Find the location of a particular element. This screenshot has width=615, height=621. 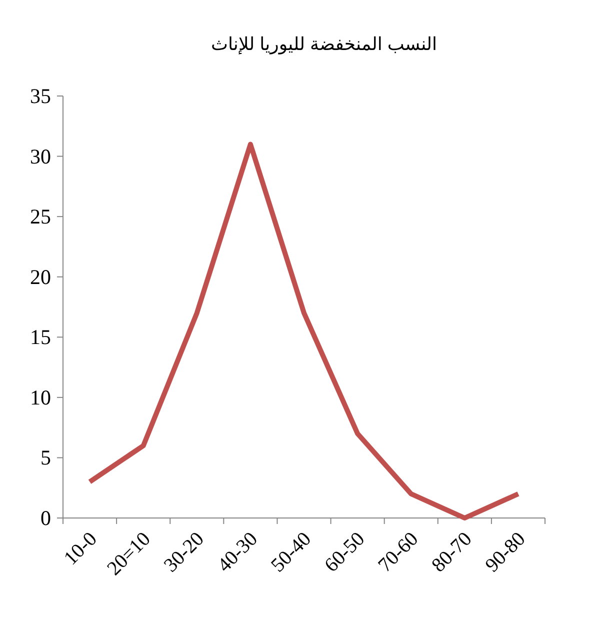

chart-title: النسب المنخفضة لليوريا للإناث is located at coordinates (324, 44).